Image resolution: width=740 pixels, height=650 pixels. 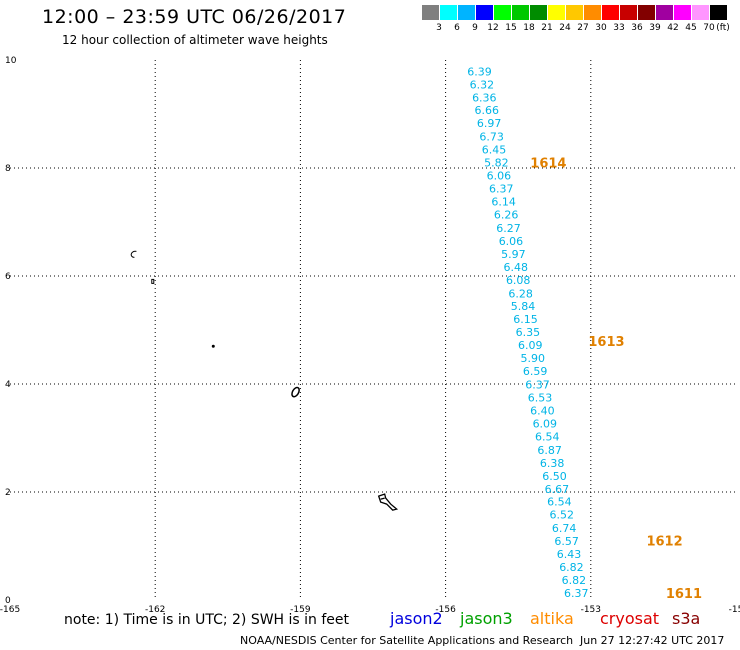 What do you see at coordinates (552, 463) in the screenshot?
I see `wave-height-label: 6.38` at bounding box center [552, 463].